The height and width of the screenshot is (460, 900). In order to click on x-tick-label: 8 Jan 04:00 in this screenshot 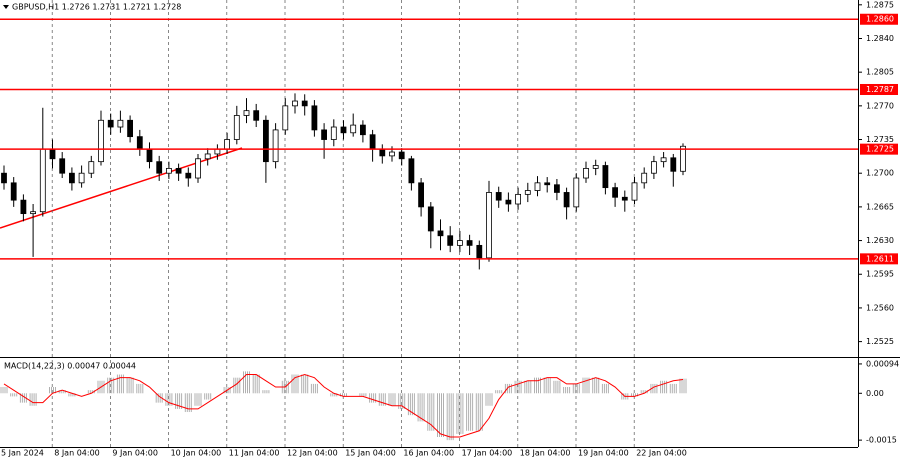, I will do `click(77, 453)`.